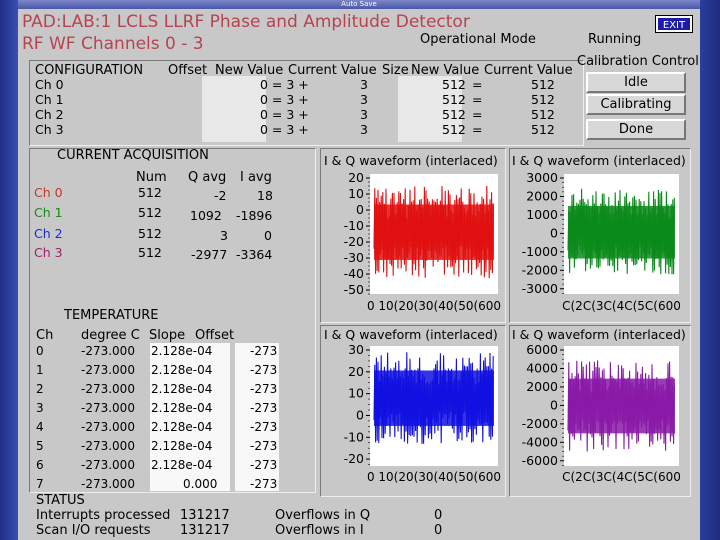 The height and width of the screenshot is (540, 720). Describe the element at coordinates (249, 70) in the screenshot. I see `config-col-new: New Value` at that location.